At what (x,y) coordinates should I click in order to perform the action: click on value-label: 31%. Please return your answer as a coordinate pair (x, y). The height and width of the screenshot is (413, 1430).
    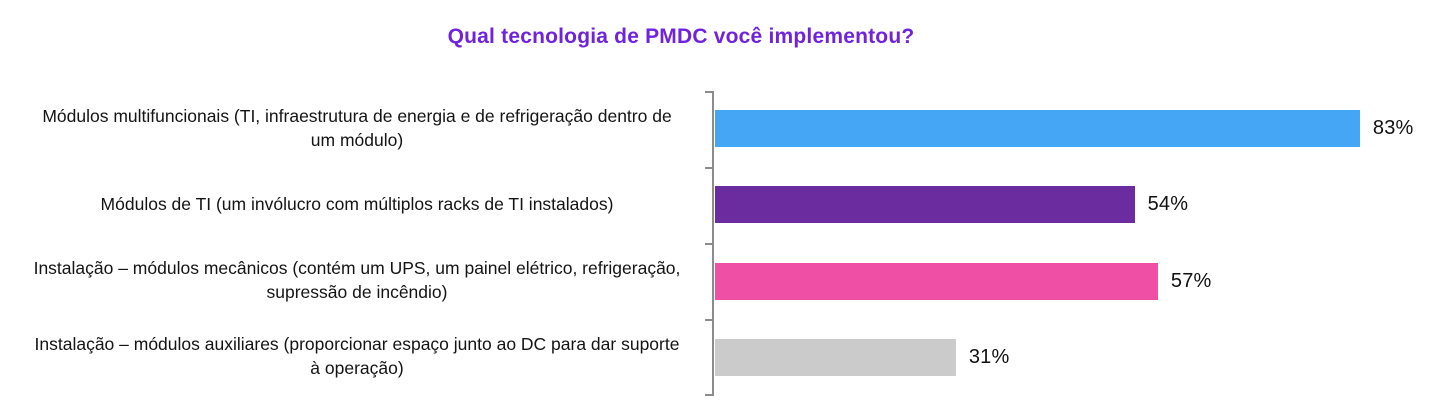
    Looking at the image, I should click on (989, 357).